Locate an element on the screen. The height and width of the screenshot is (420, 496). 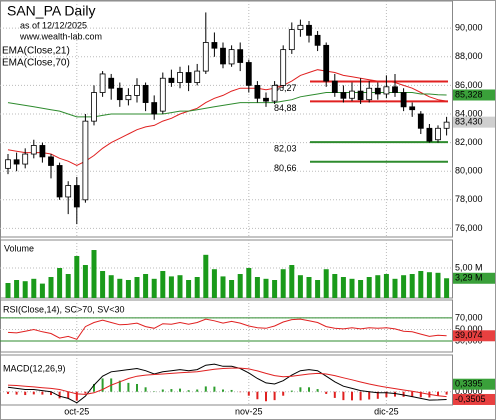
value-tag-label: 3,29 M is located at coordinates (469, 278).